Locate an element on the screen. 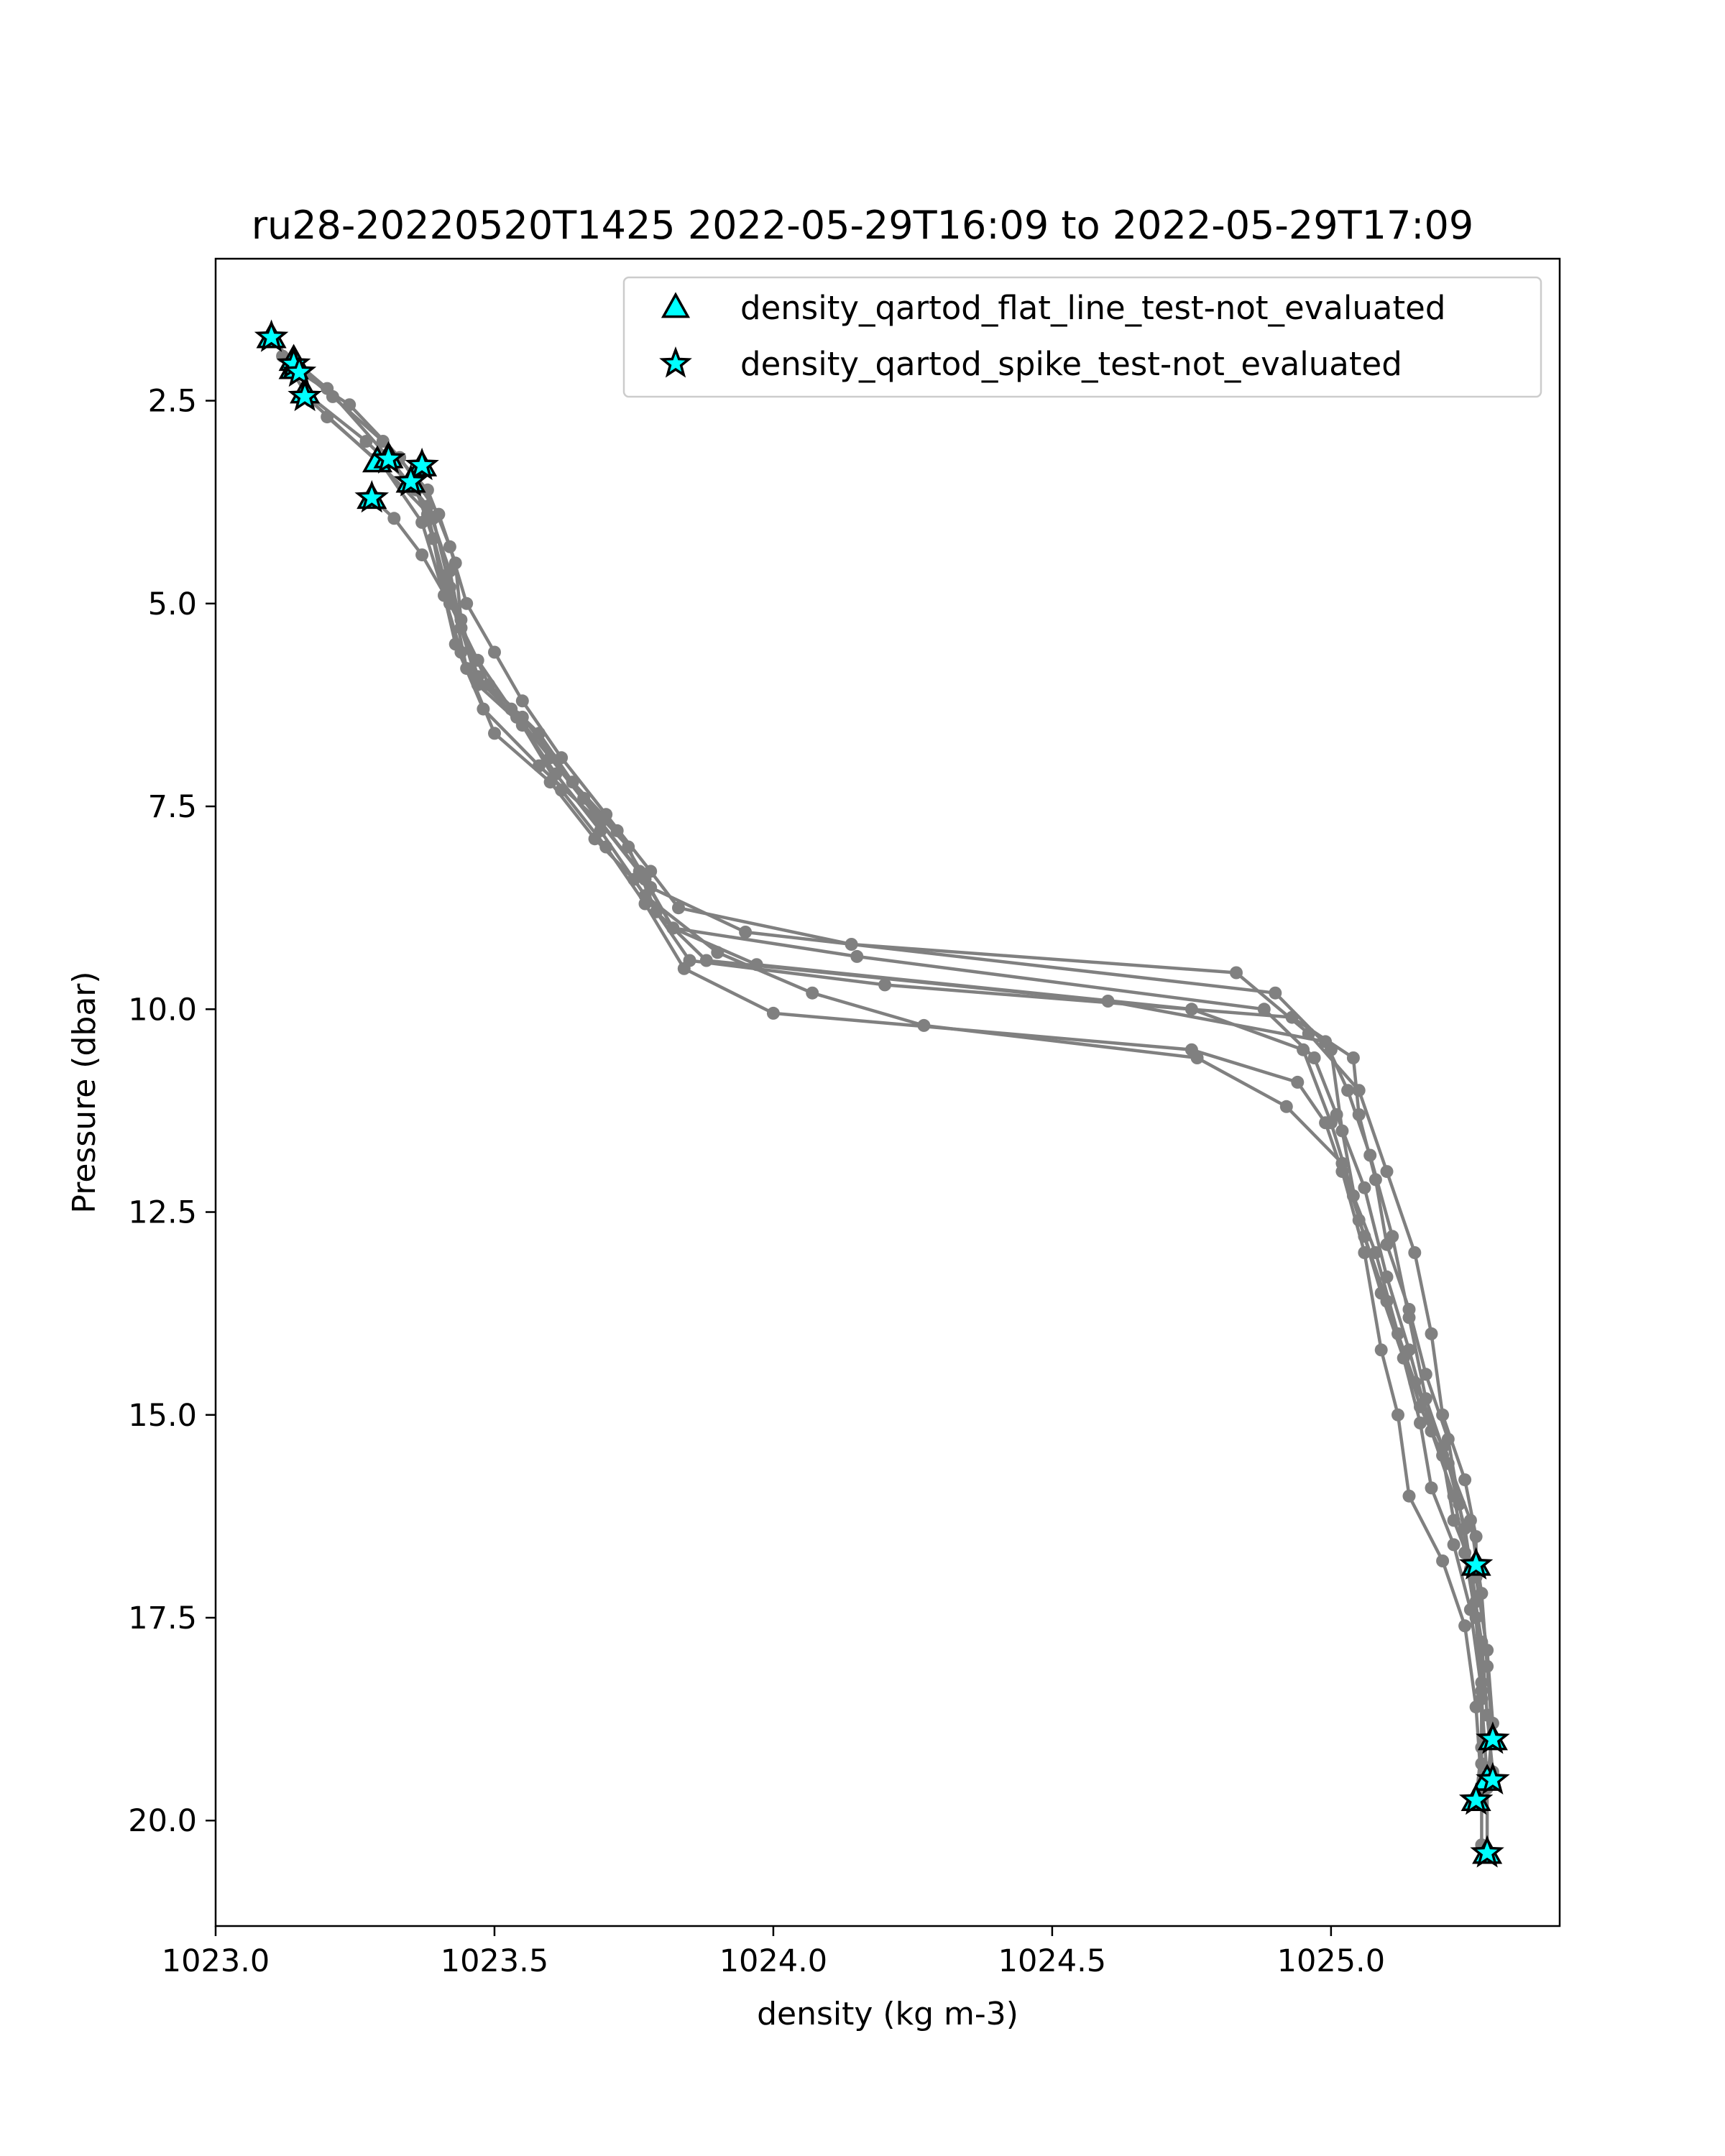 This screenshot has width=1725, height=2156. y-tick-label: 20.0 is located at coordinates (162, 1821).